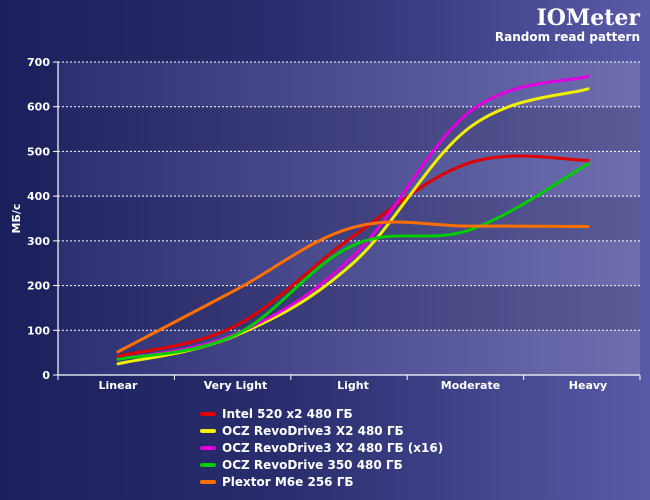  I want to click on y-tick-label: 700, so click(38, 62).